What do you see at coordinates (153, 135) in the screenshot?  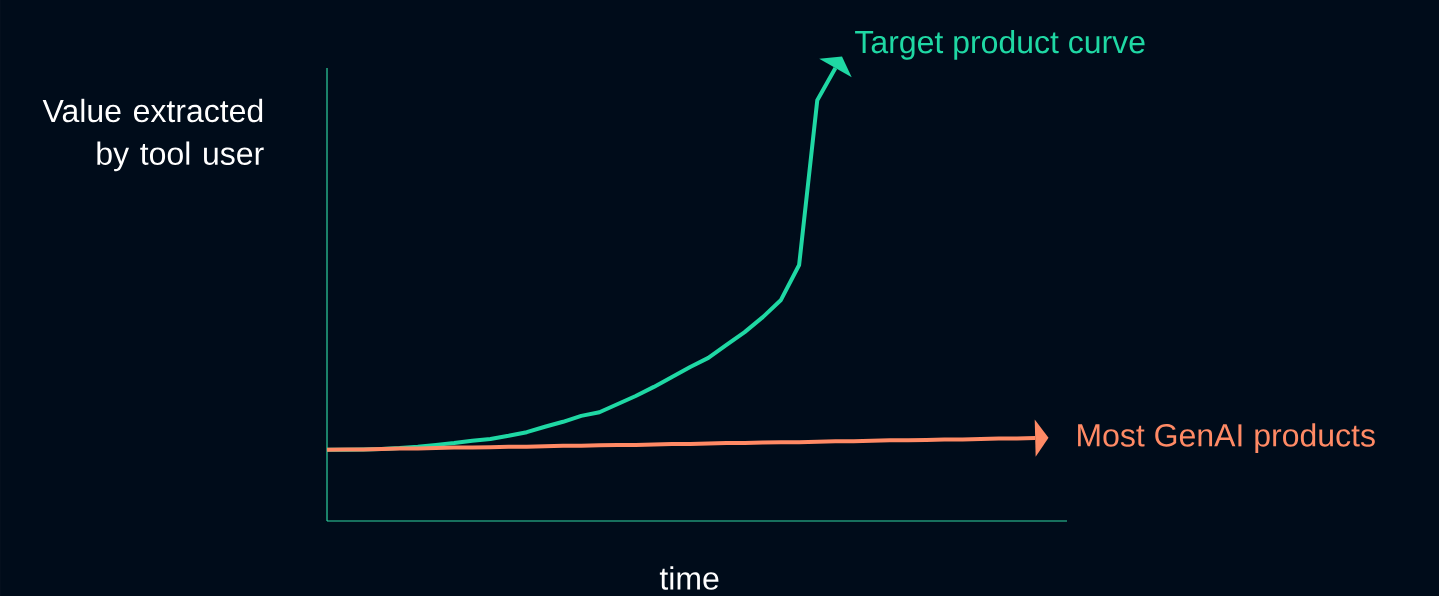 I see `y-axis-title: Value extracted by tool user` at bounding box center [153, 135].